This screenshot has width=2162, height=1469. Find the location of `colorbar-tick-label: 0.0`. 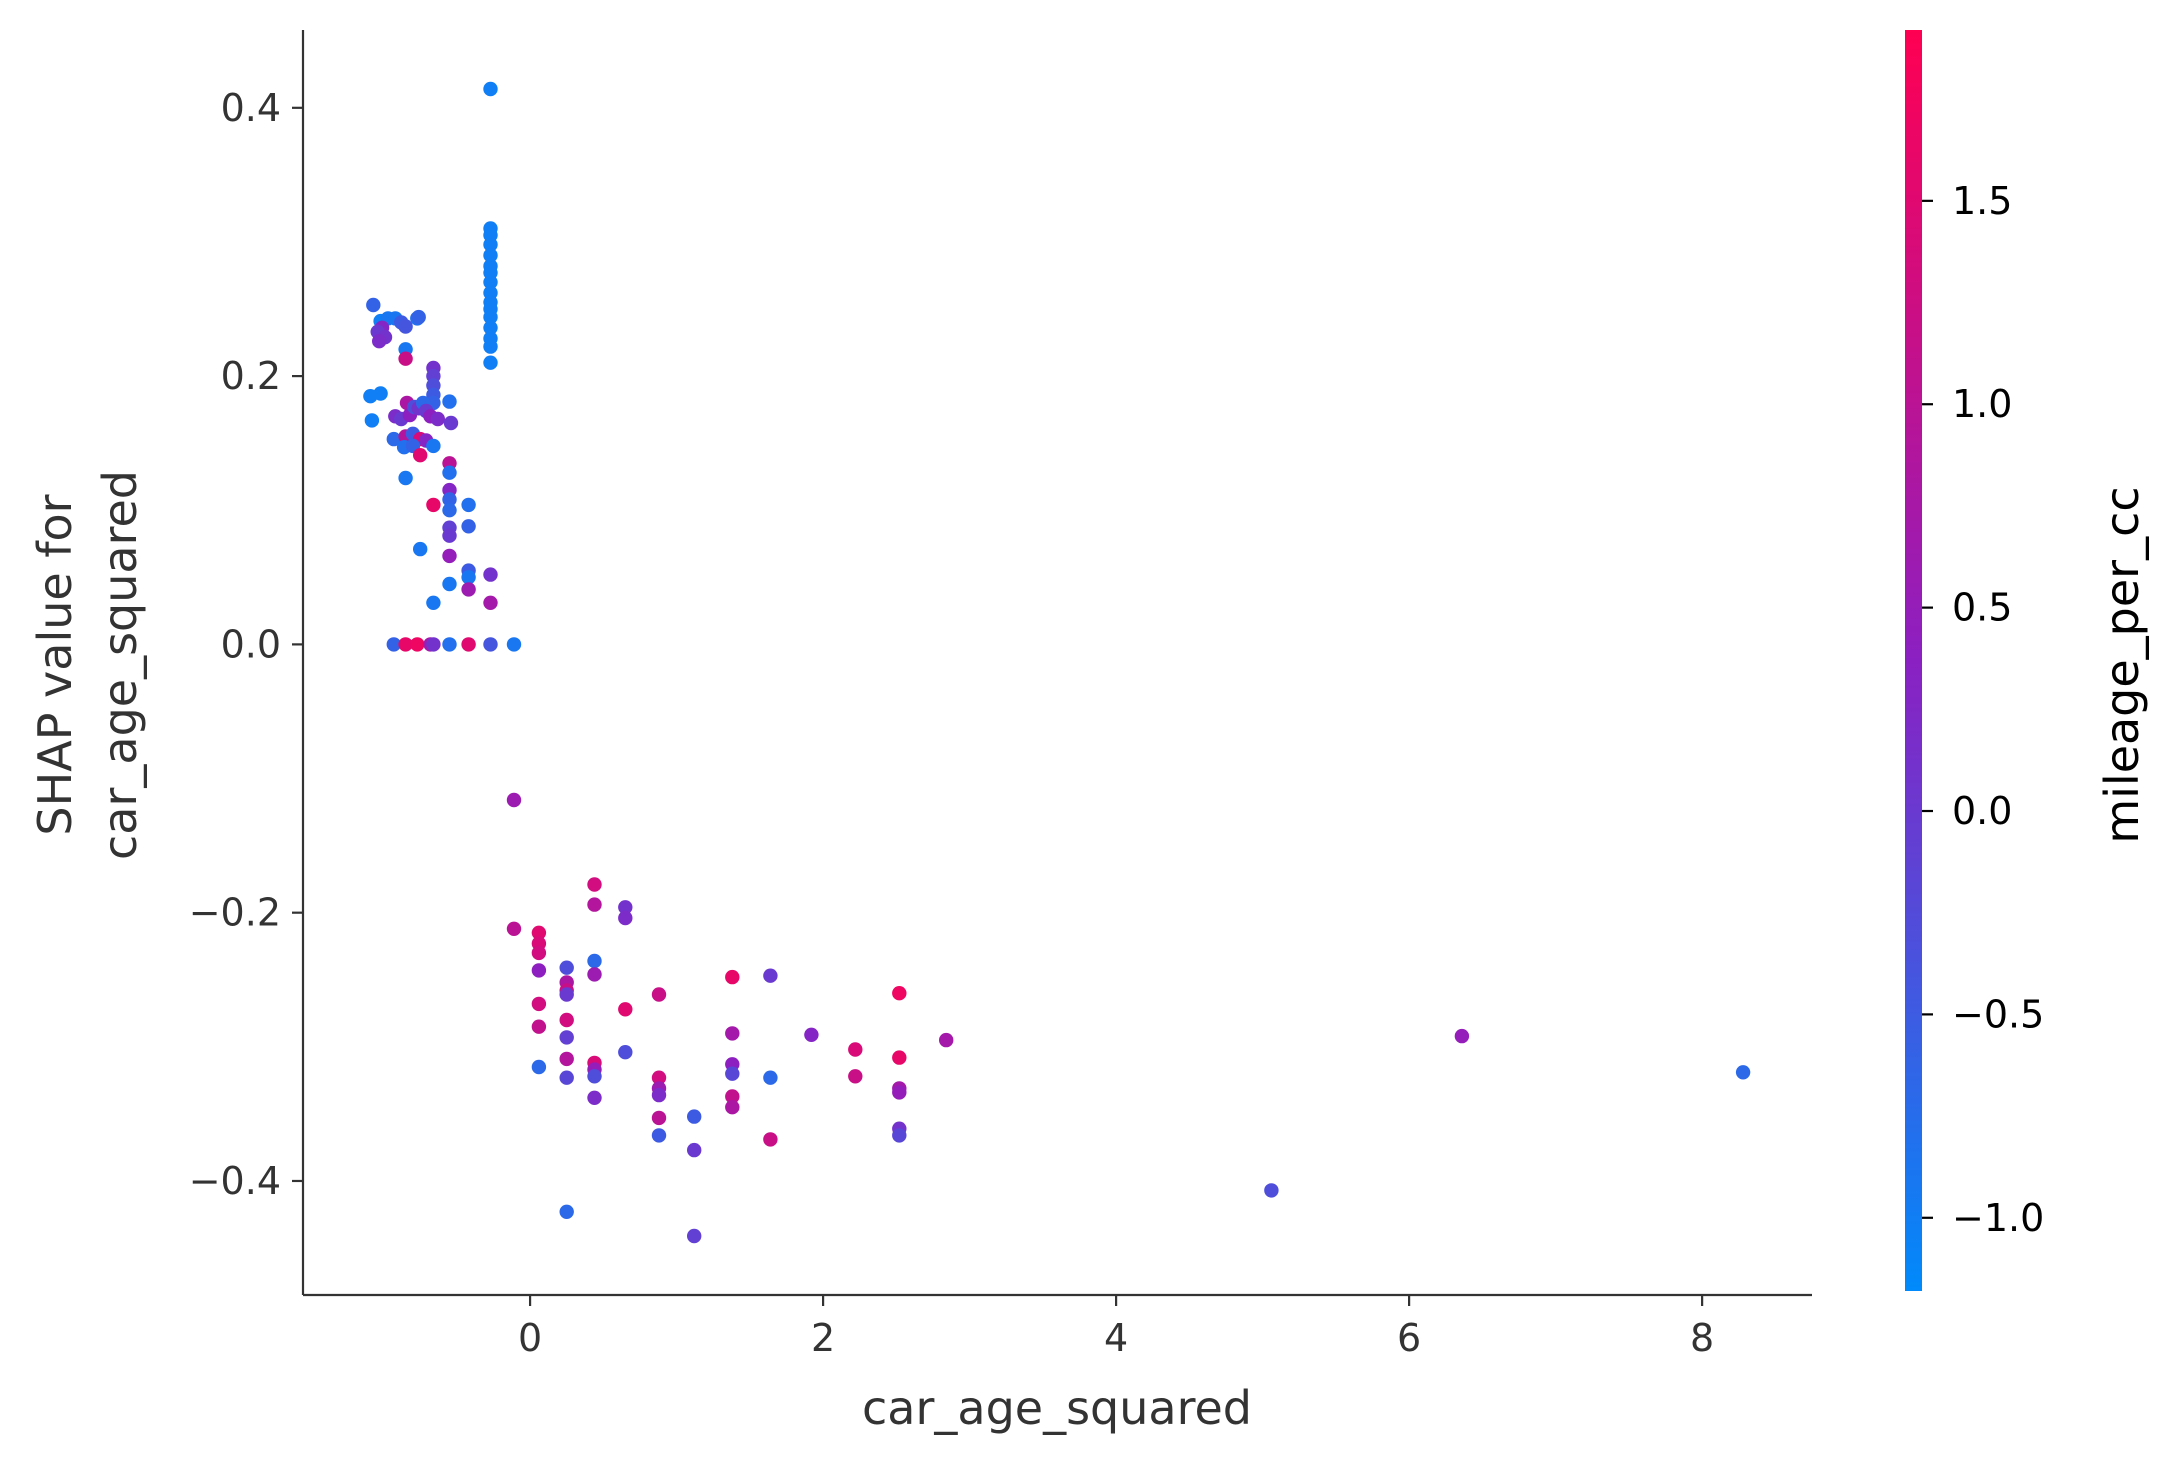

colorbar-tick-label: 0.0 is located at coordinates (1982, 811).